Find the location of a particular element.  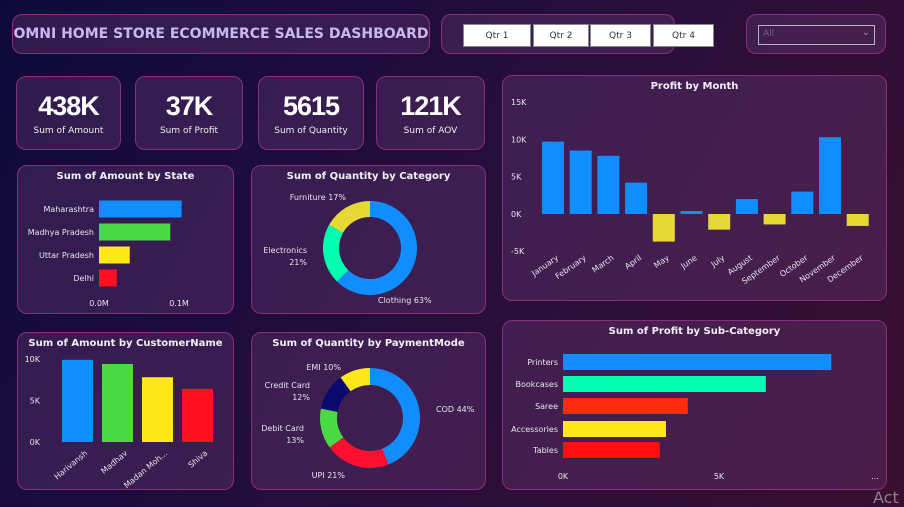

x-tick-label: Madhav is located at coordinates (114, 461).